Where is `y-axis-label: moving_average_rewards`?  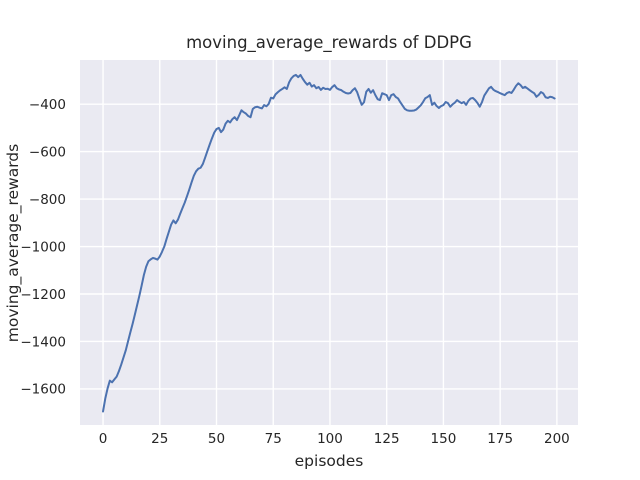
y-axis-label: moving_average_rewards is located at coordinates (13, 243).